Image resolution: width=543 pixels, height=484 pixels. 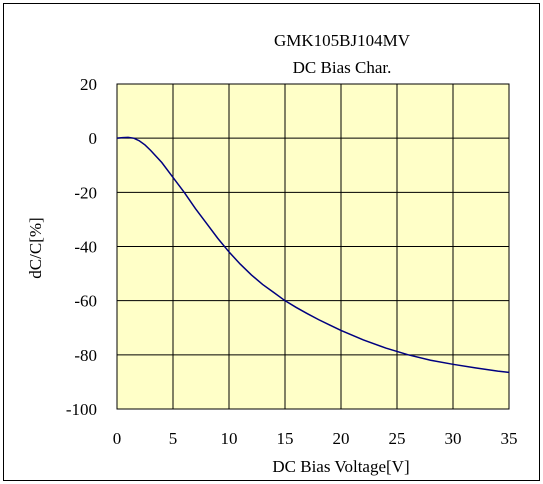 What do you see at coordinates (342, 67) in the screenshot?
I see `chart-title-line2: DC Bias Char.` at bounding box center [342, 67].